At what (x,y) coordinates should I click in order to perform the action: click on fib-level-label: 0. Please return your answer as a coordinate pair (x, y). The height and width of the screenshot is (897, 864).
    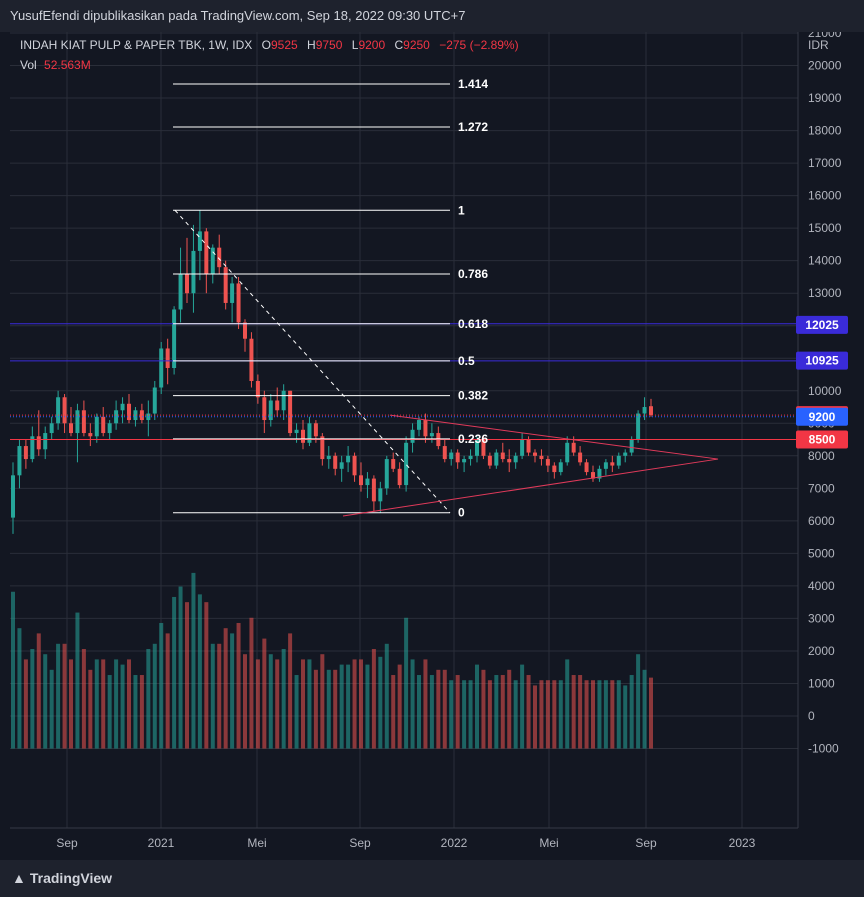
    Looking at the image, I should click on (461, 513).